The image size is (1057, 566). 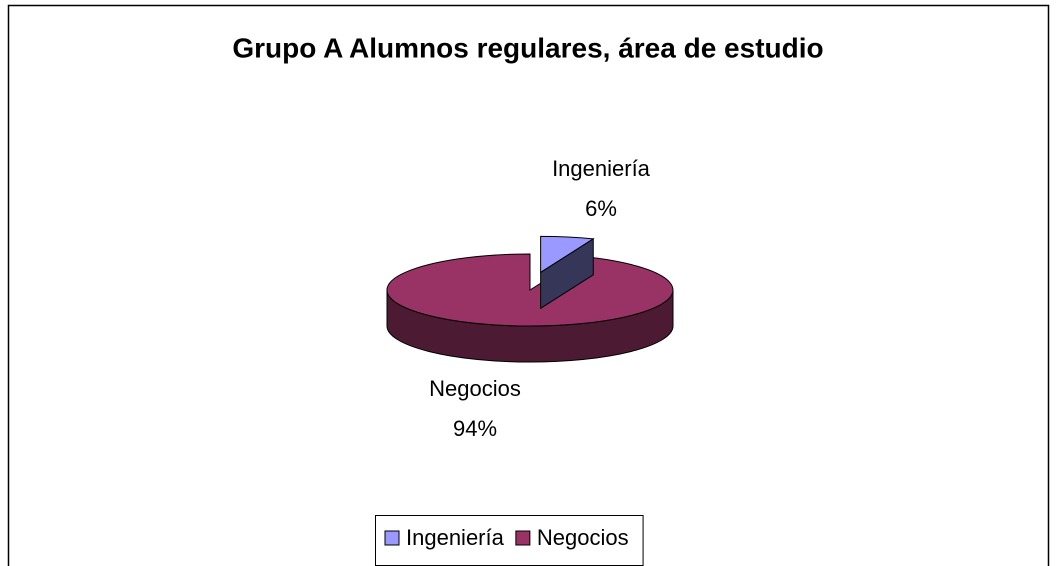 I want to click on data-label-name: Negocios, so click(x=475, y=388).